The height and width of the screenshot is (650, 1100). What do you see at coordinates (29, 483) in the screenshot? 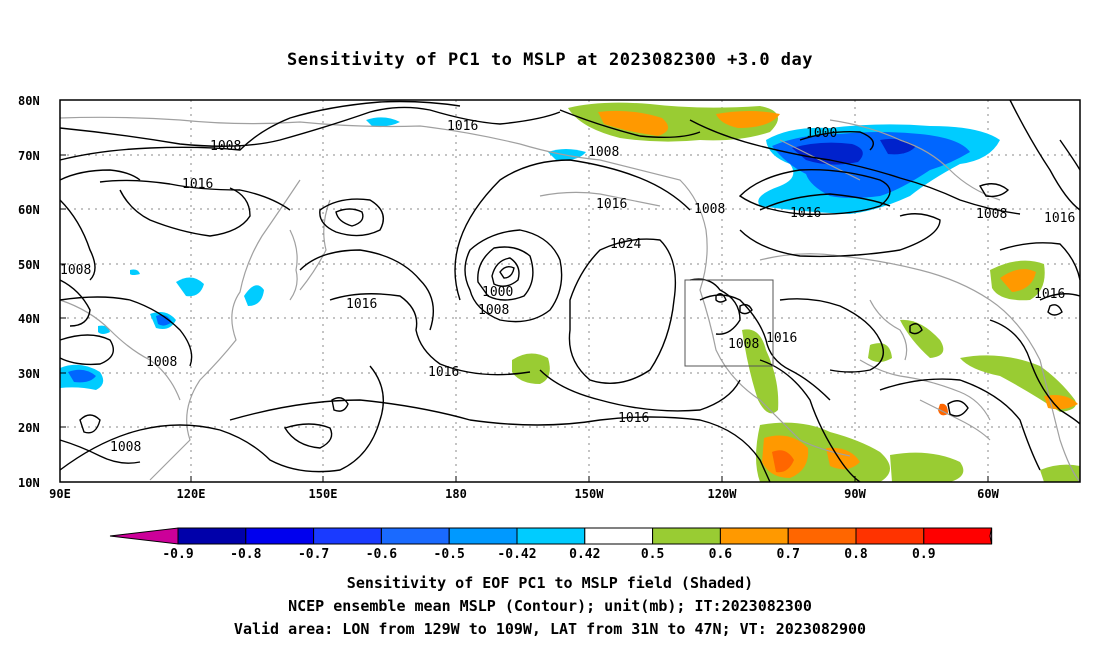
I see `lat-label: 10N` at bounding box center [29, 483].